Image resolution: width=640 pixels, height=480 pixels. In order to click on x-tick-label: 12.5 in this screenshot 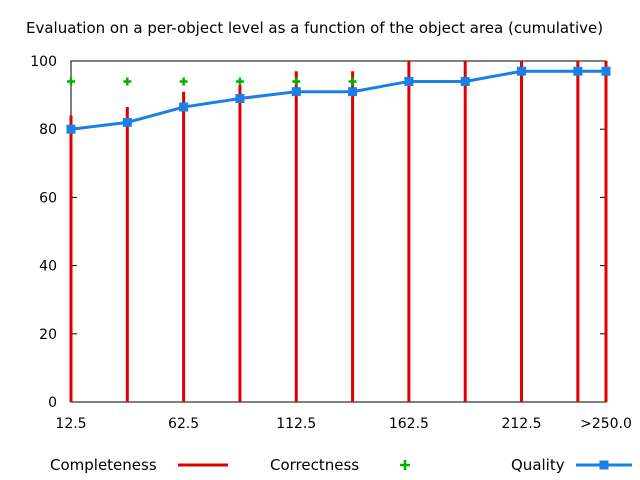, I will do `click(70, 424)`.